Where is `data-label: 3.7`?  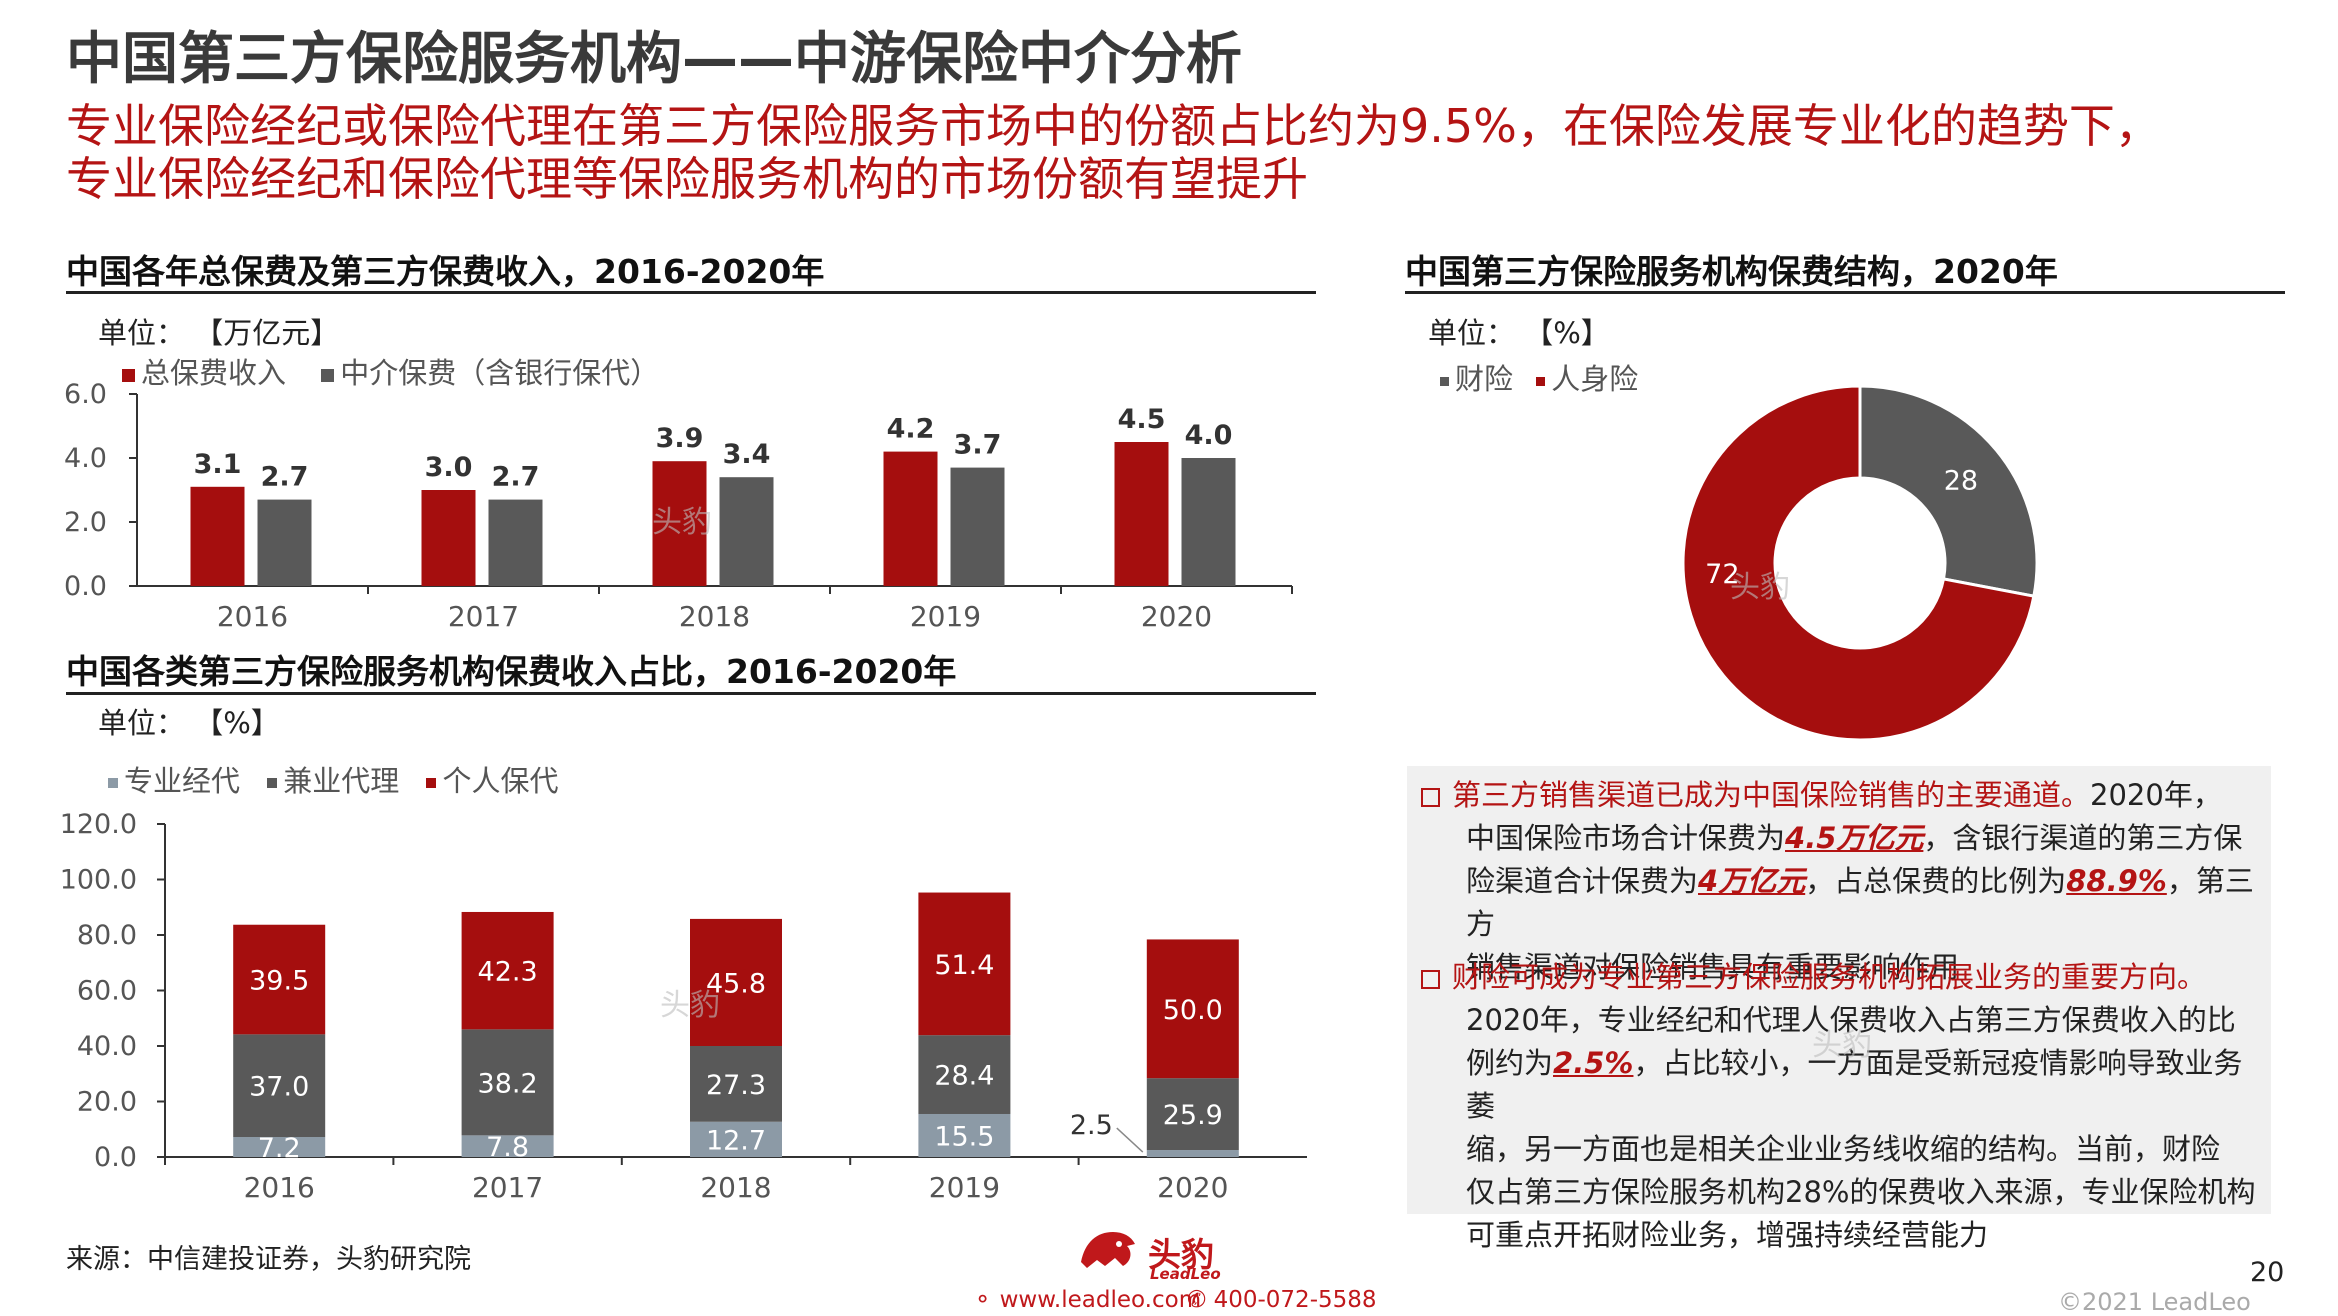
data-label: 3.7 is located at coordinates (978, 445).